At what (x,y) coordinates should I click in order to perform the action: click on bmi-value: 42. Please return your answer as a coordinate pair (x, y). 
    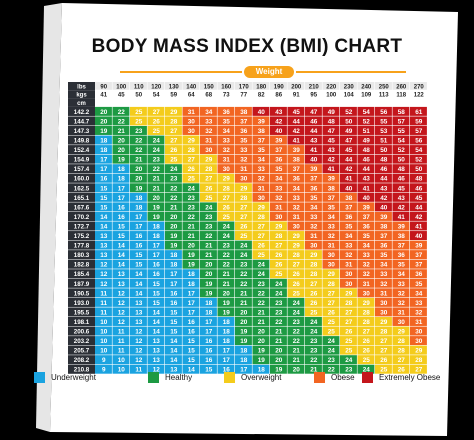
    Looking at the image, I should click on (402, 207).